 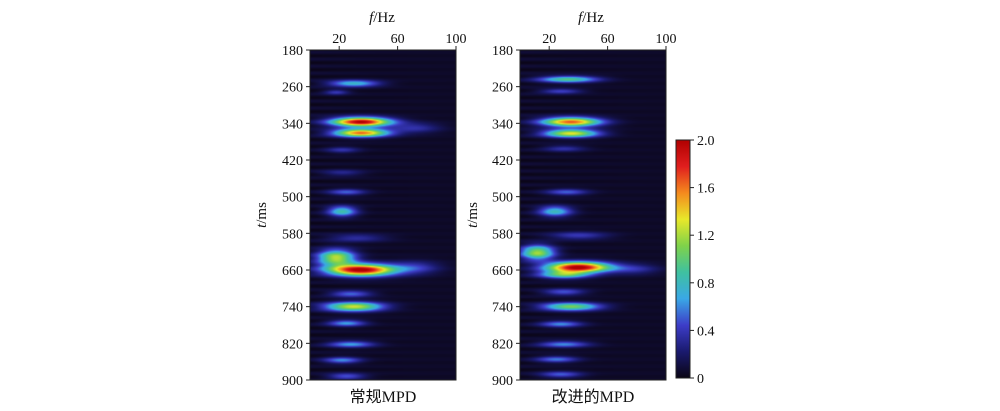 What do you see at coordinates (683, 259) in the screenshot?
I see `colorbar-gradient` at bounding box center [683, 259].